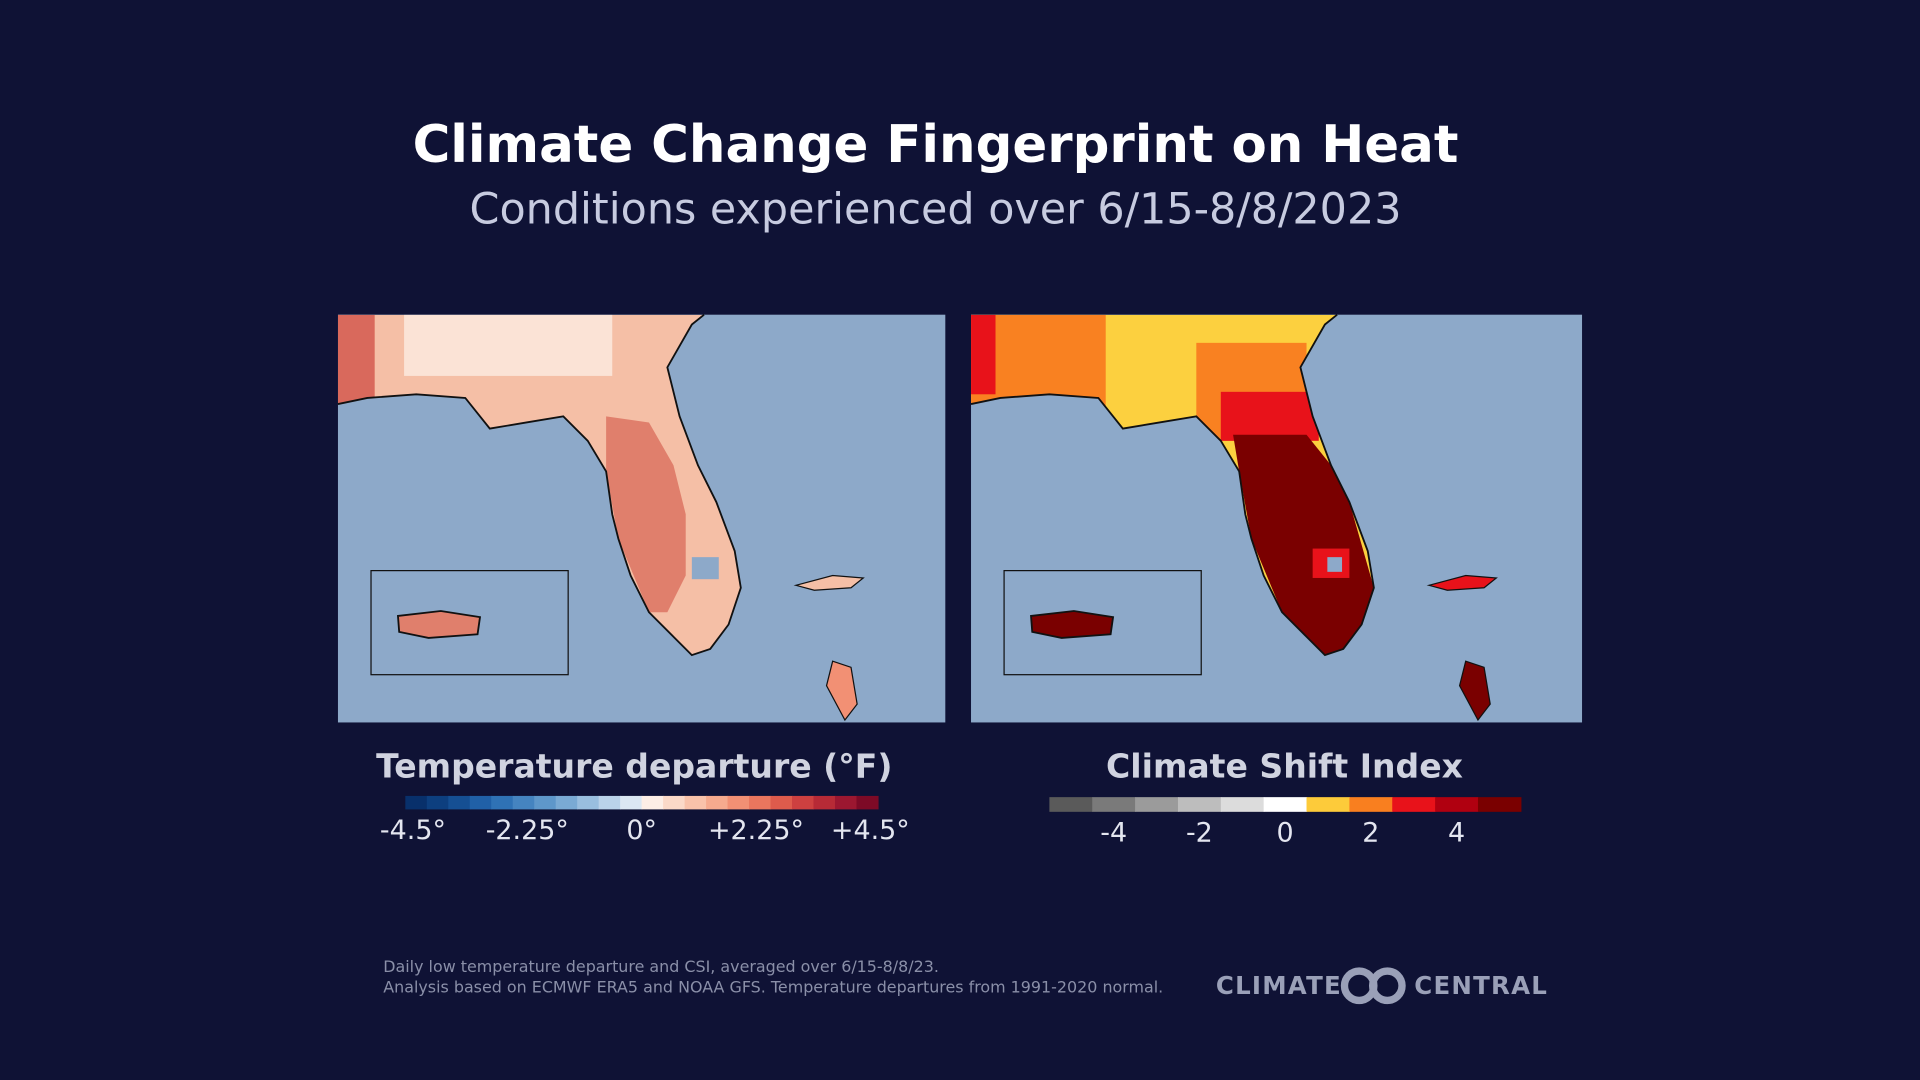 This screenshot has height=1080, width=1920. What do you see at coordinates (1279, 985) in the screenshot?
I see `logo-text: CLIMATE` at bounding box center [1279, 985].